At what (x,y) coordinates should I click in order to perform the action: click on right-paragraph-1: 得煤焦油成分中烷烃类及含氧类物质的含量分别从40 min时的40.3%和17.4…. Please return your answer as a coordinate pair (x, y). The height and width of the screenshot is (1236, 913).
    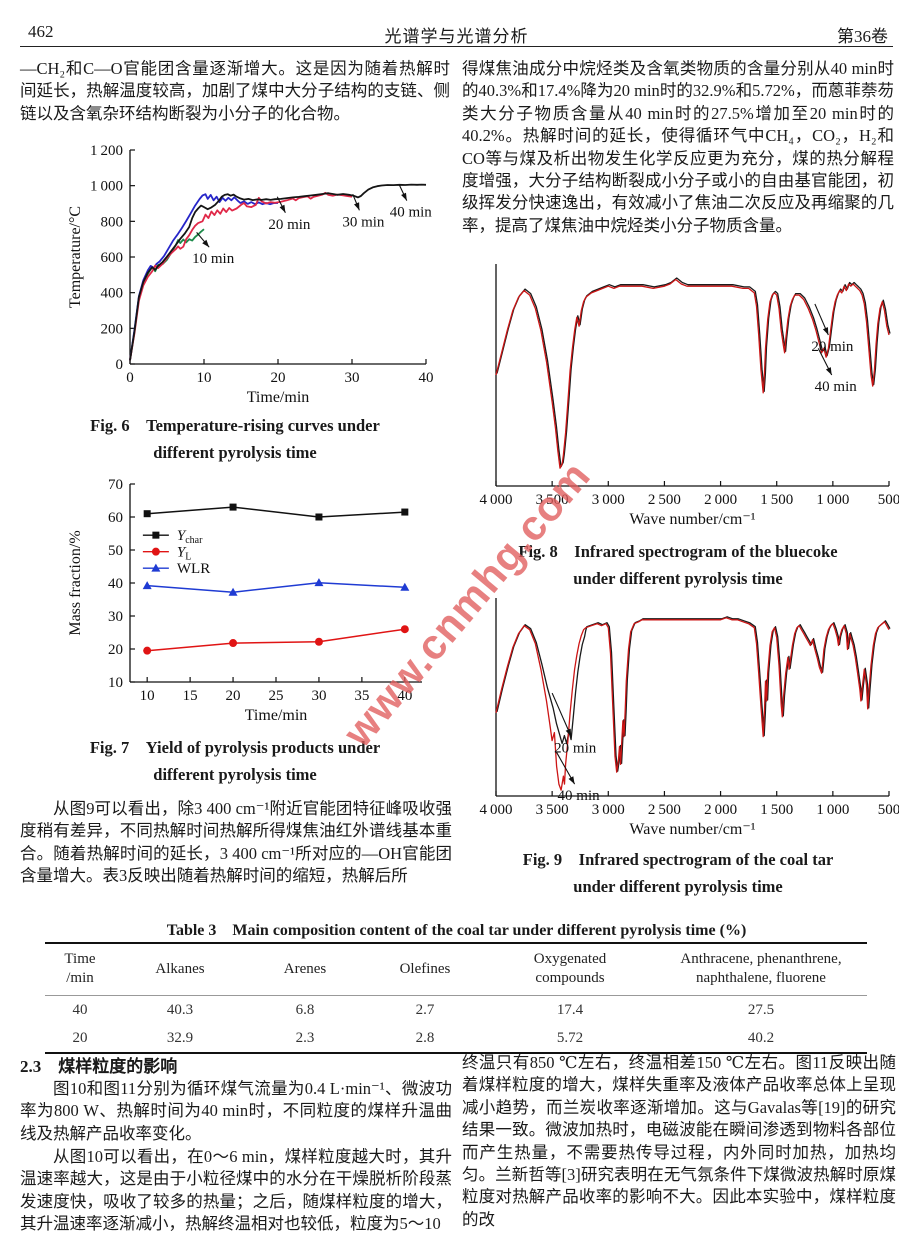
    Looking at the image, I should click on (678, 147).